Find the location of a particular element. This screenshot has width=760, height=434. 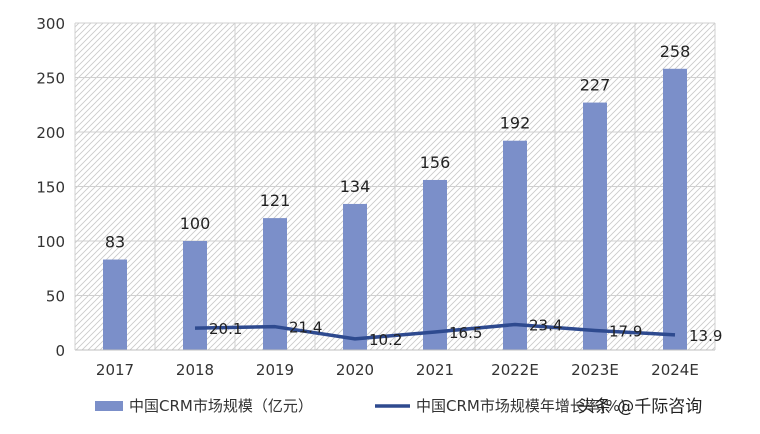

bar-value-label: 134 is located at coordinates (355, 186).